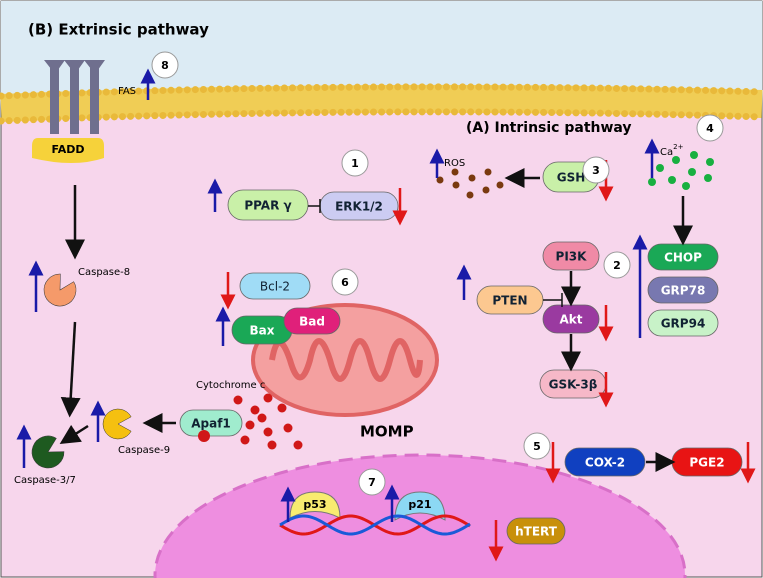  I want to click on node-label: Bcl-2, so click(275, 287).